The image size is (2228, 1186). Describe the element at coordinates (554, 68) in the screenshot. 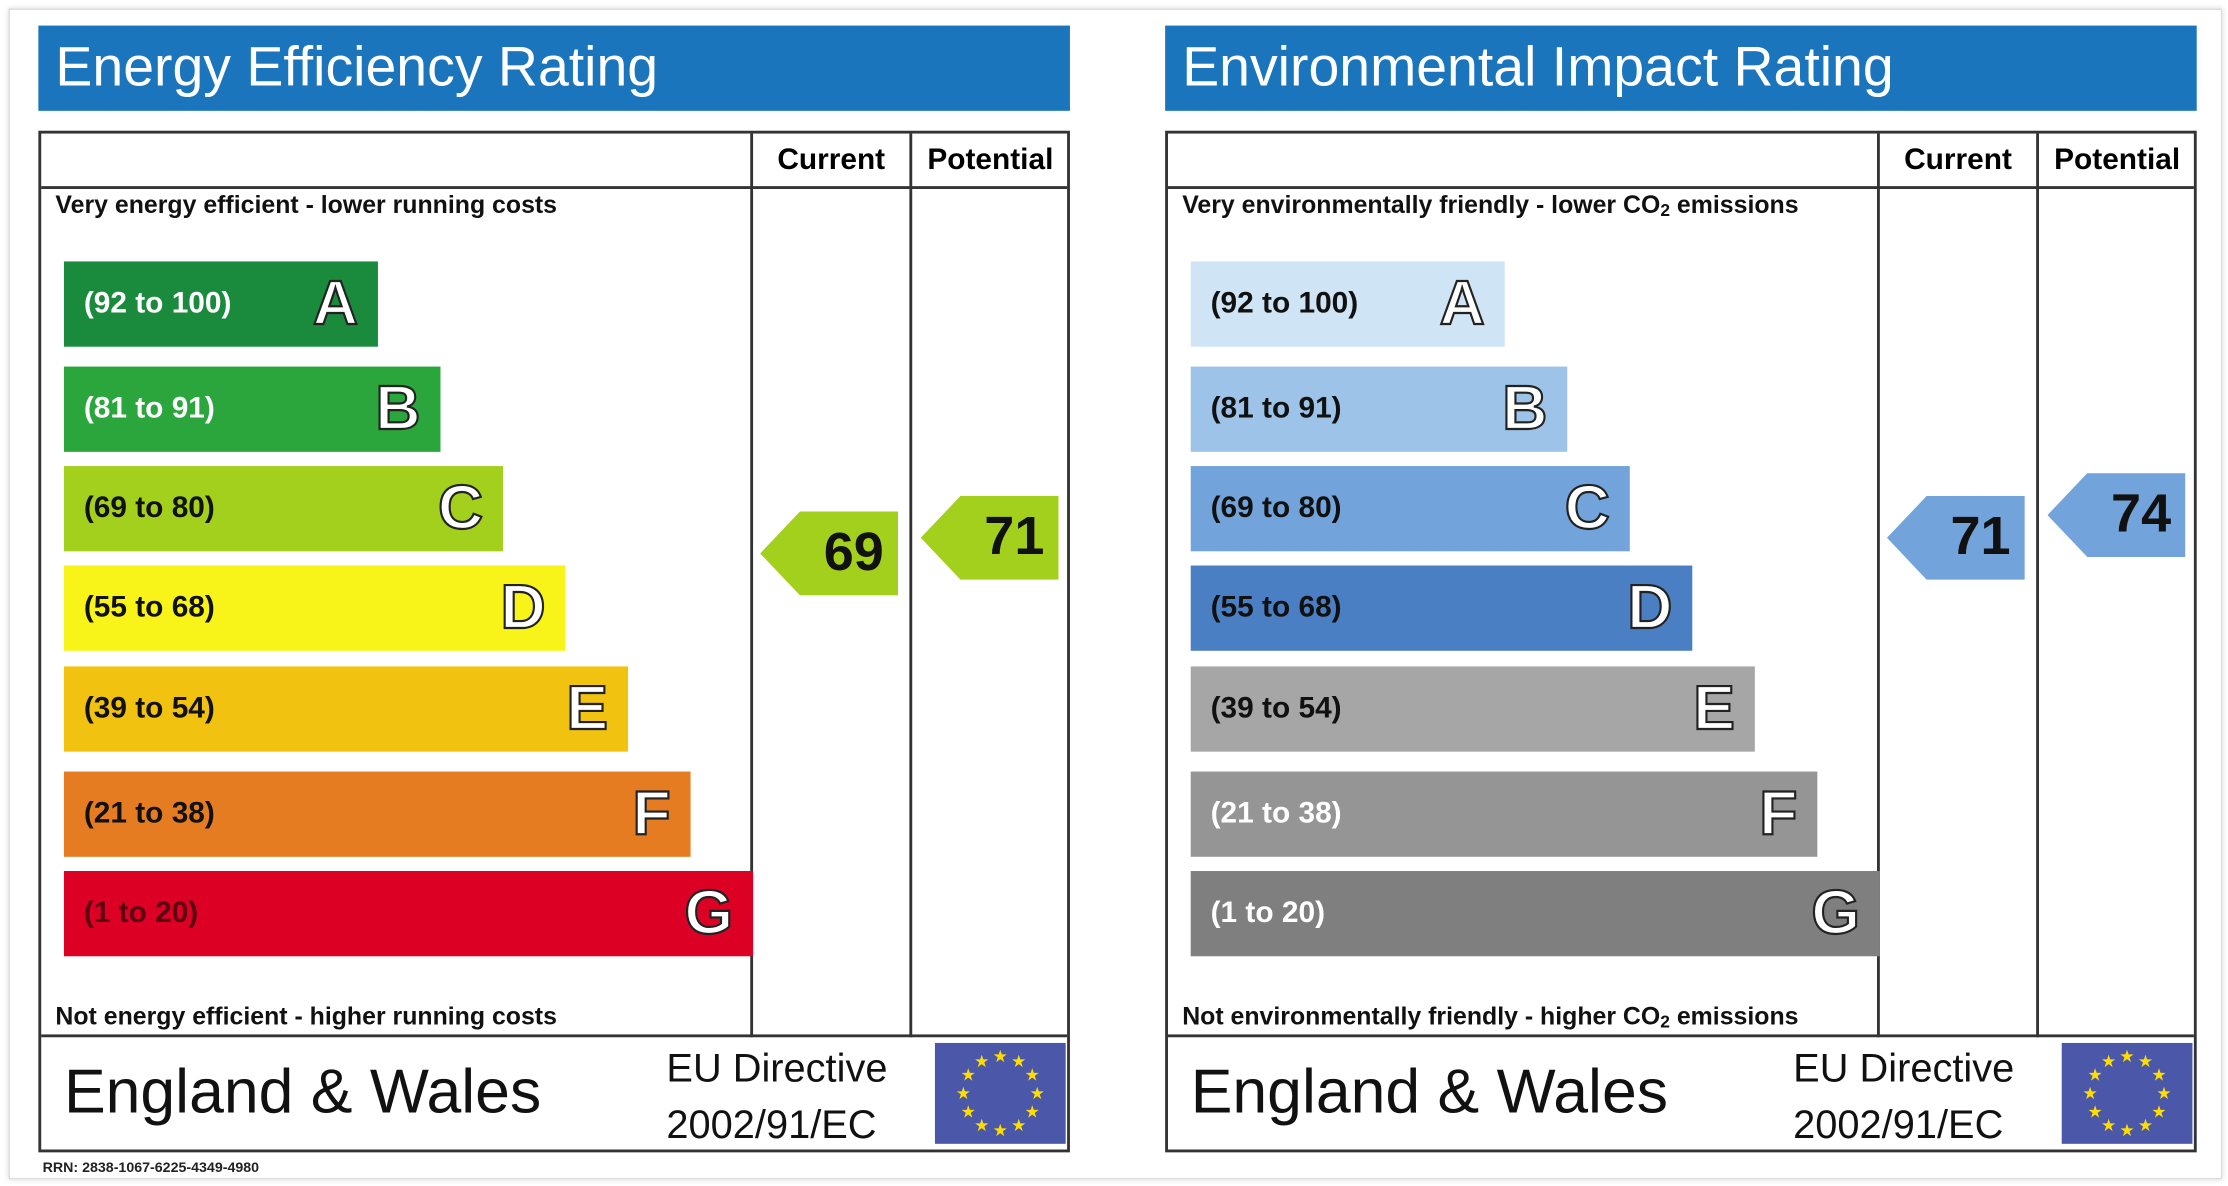

I see `panel-title: Energy Efficiency Rating` at that location.